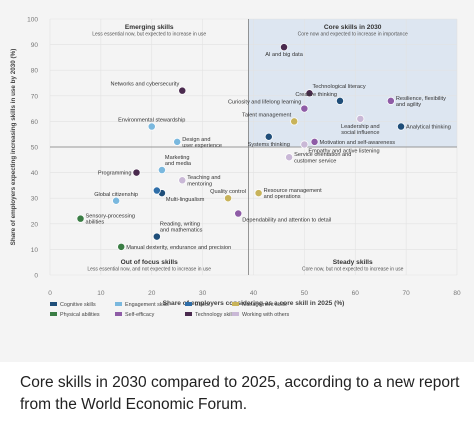 Image resolution: width=474 pixels, height=443 pixels. Describe the element at coordinates (269, 145) in the screenshot. I see `point-label: Systems thinking` at that location.